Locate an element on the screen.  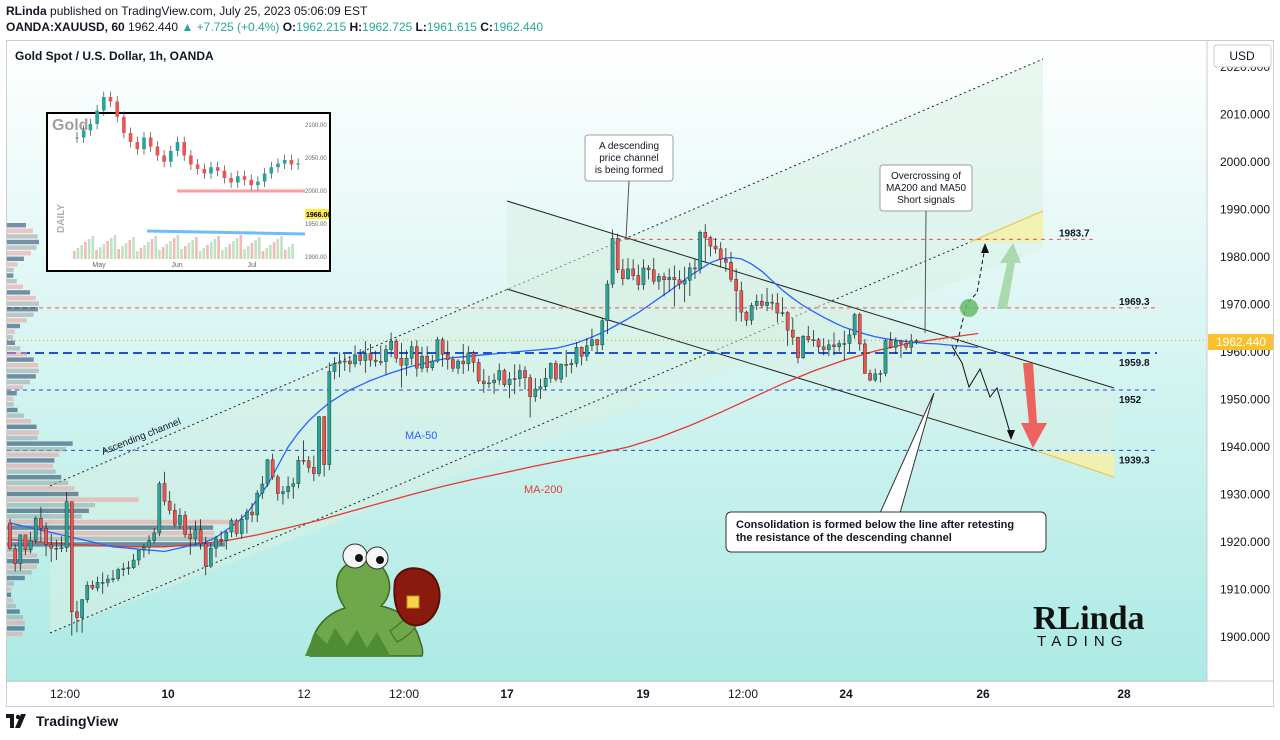
inset-price-tag is located at coordinates (317, 214).